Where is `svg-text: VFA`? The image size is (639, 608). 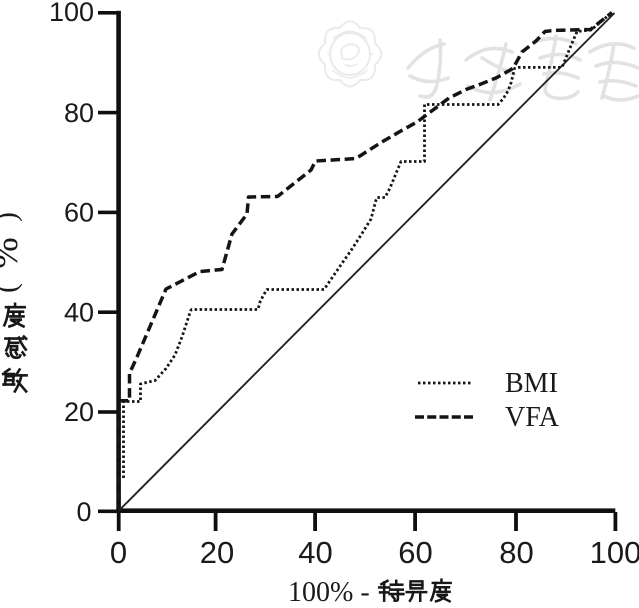
svg-text: VFA is located at coordinates (532, 417).